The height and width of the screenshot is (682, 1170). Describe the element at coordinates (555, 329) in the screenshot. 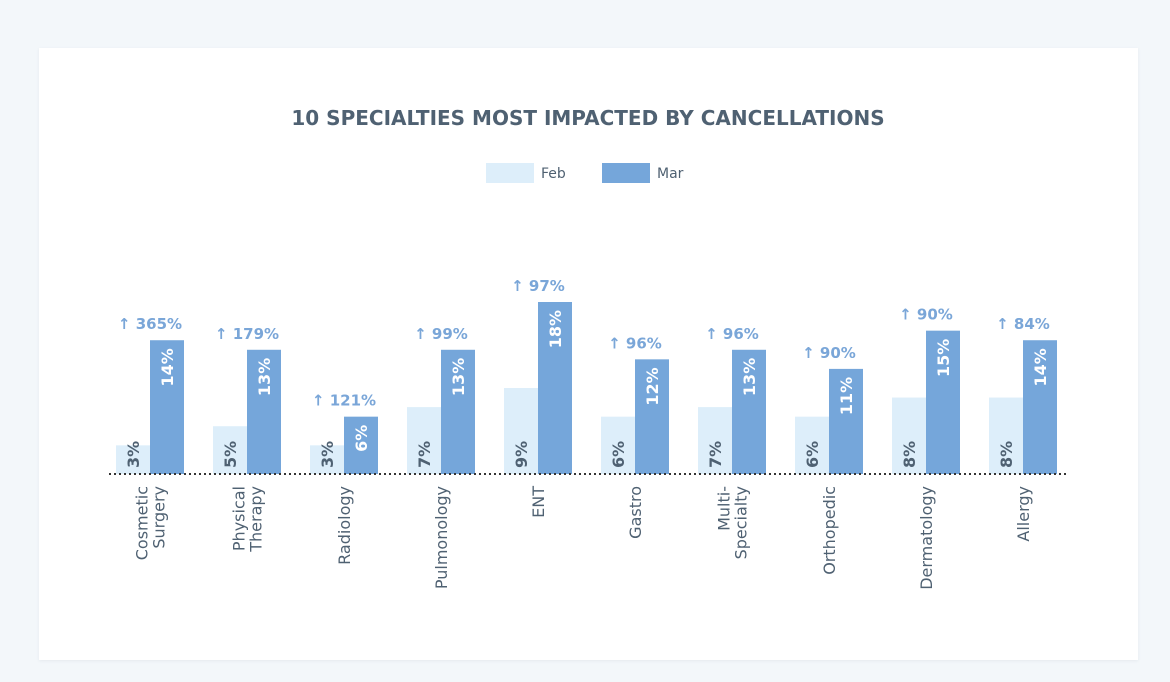

I see `bar-label-mar: 18%` at that location.